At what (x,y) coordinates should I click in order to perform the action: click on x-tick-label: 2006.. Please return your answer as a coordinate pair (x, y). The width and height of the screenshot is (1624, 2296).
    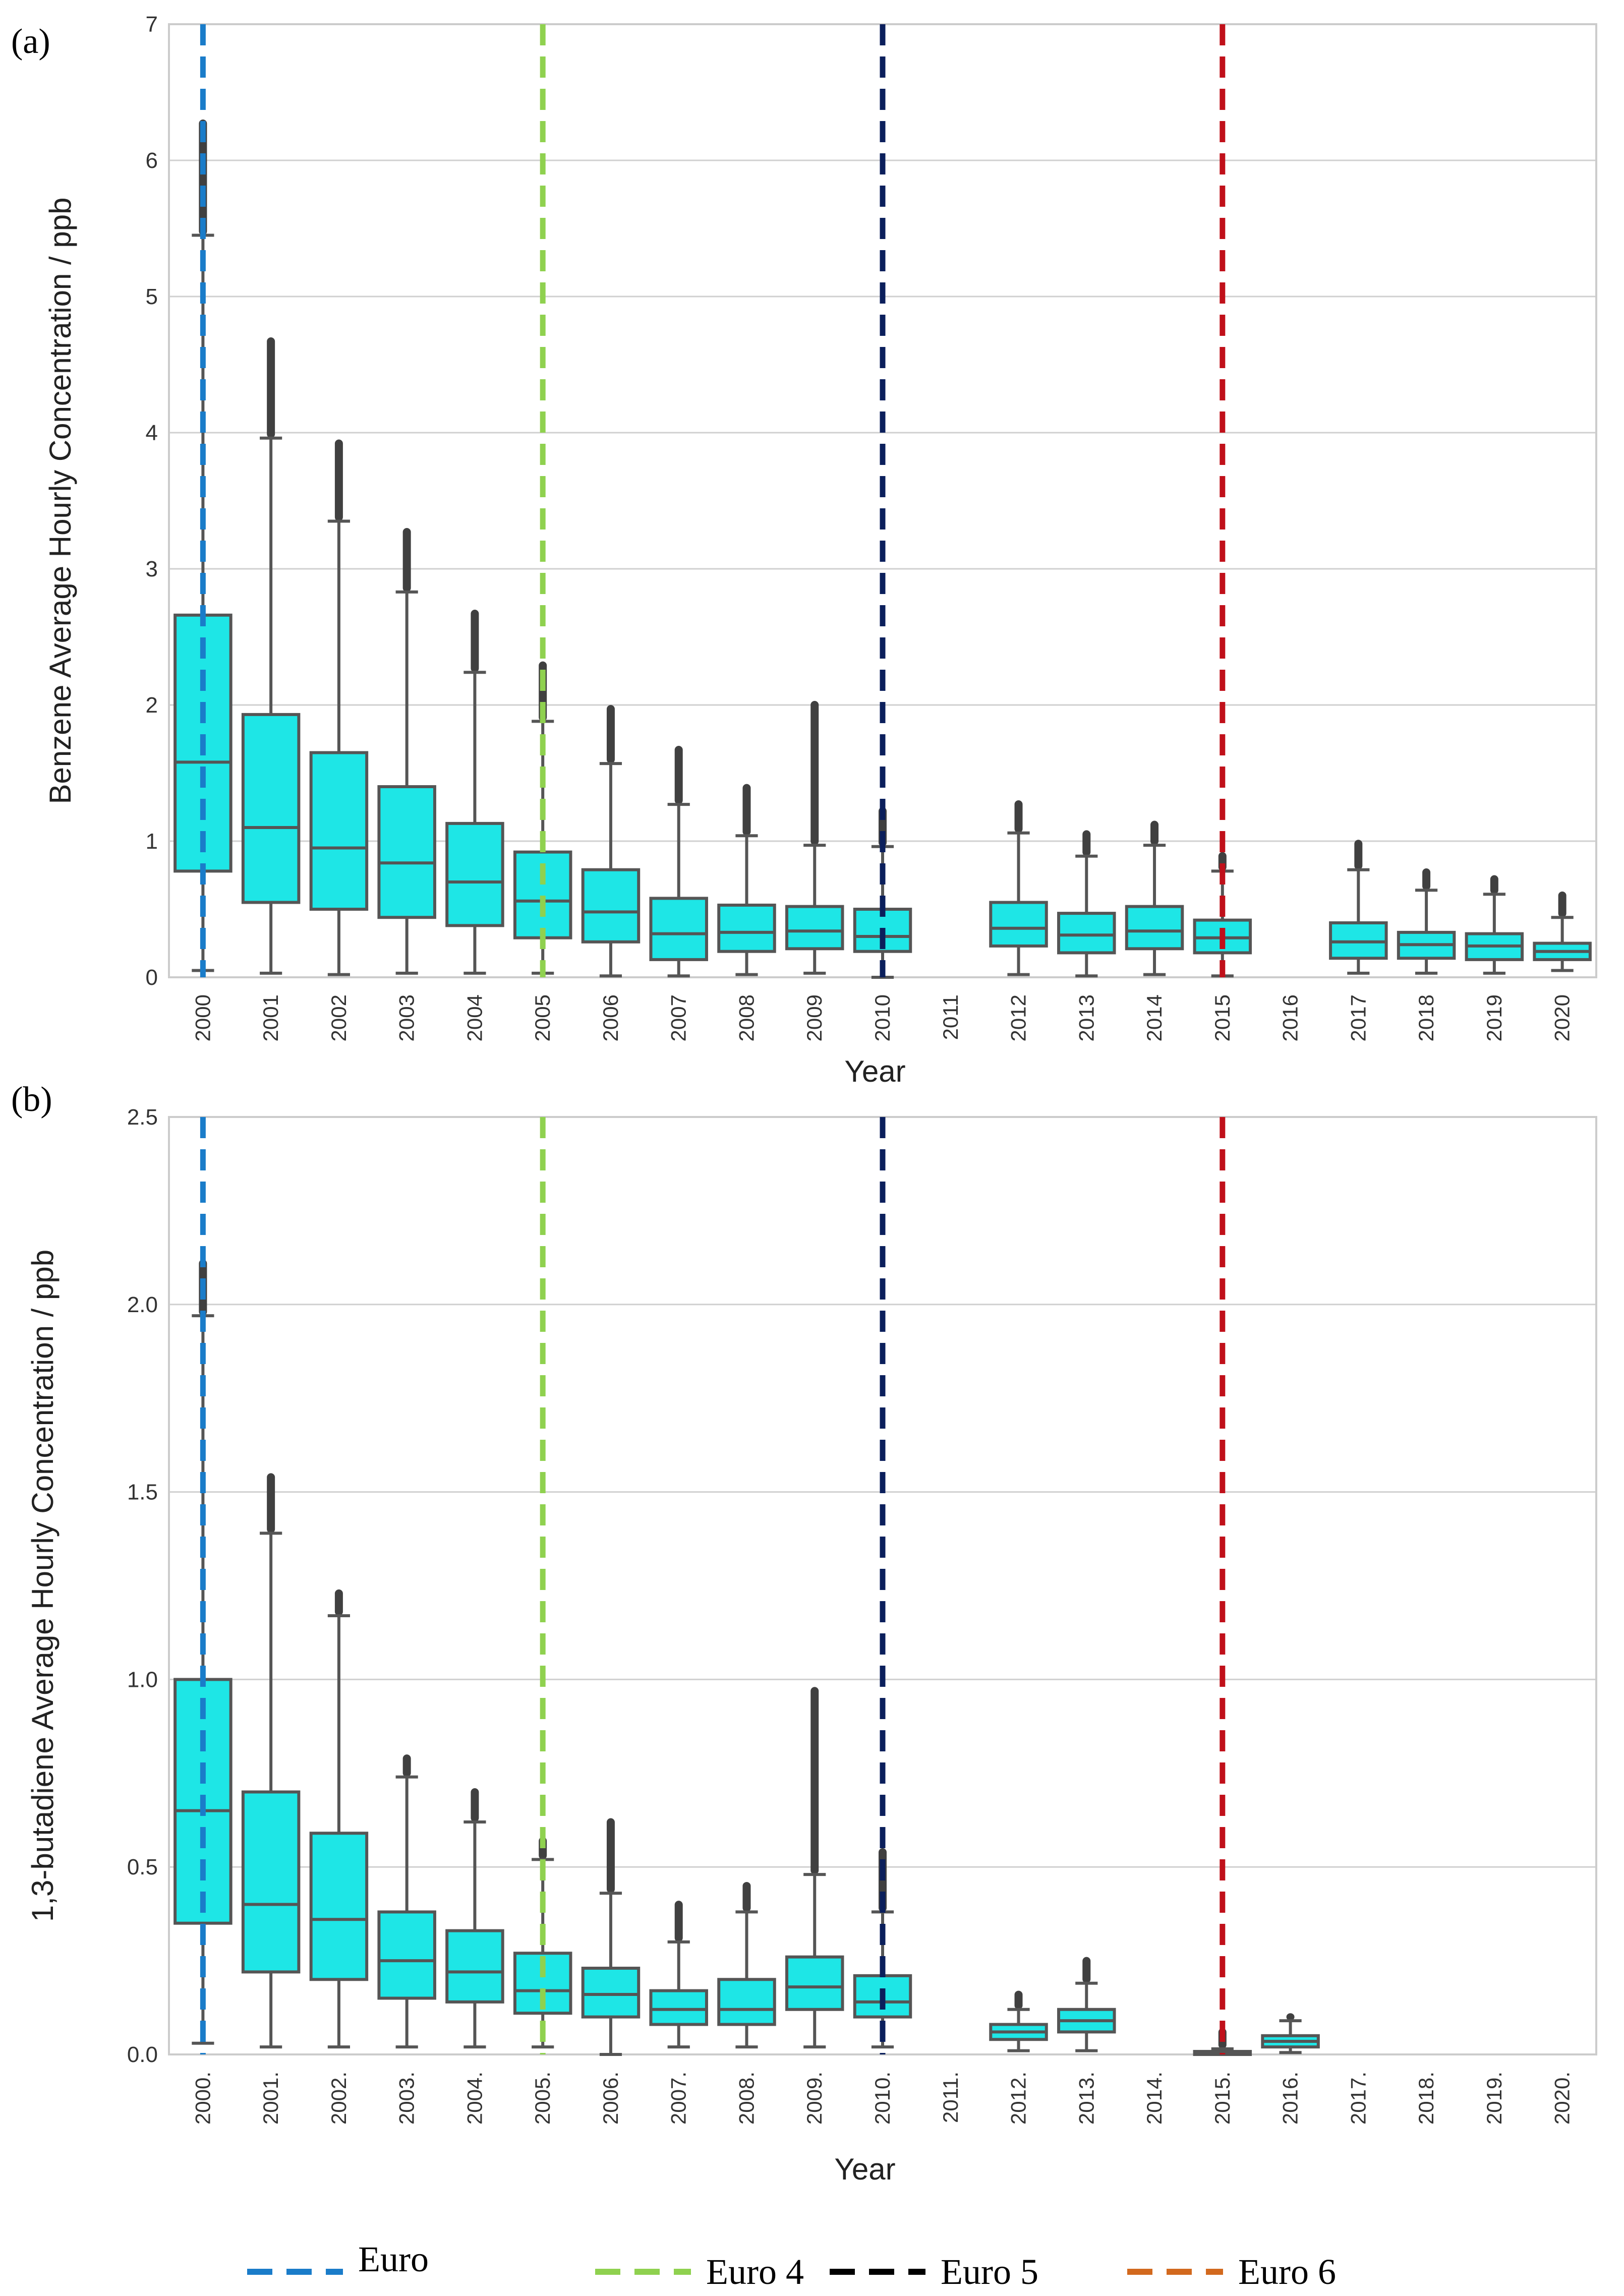
    Looking at the image, I should click on (610, 2098).